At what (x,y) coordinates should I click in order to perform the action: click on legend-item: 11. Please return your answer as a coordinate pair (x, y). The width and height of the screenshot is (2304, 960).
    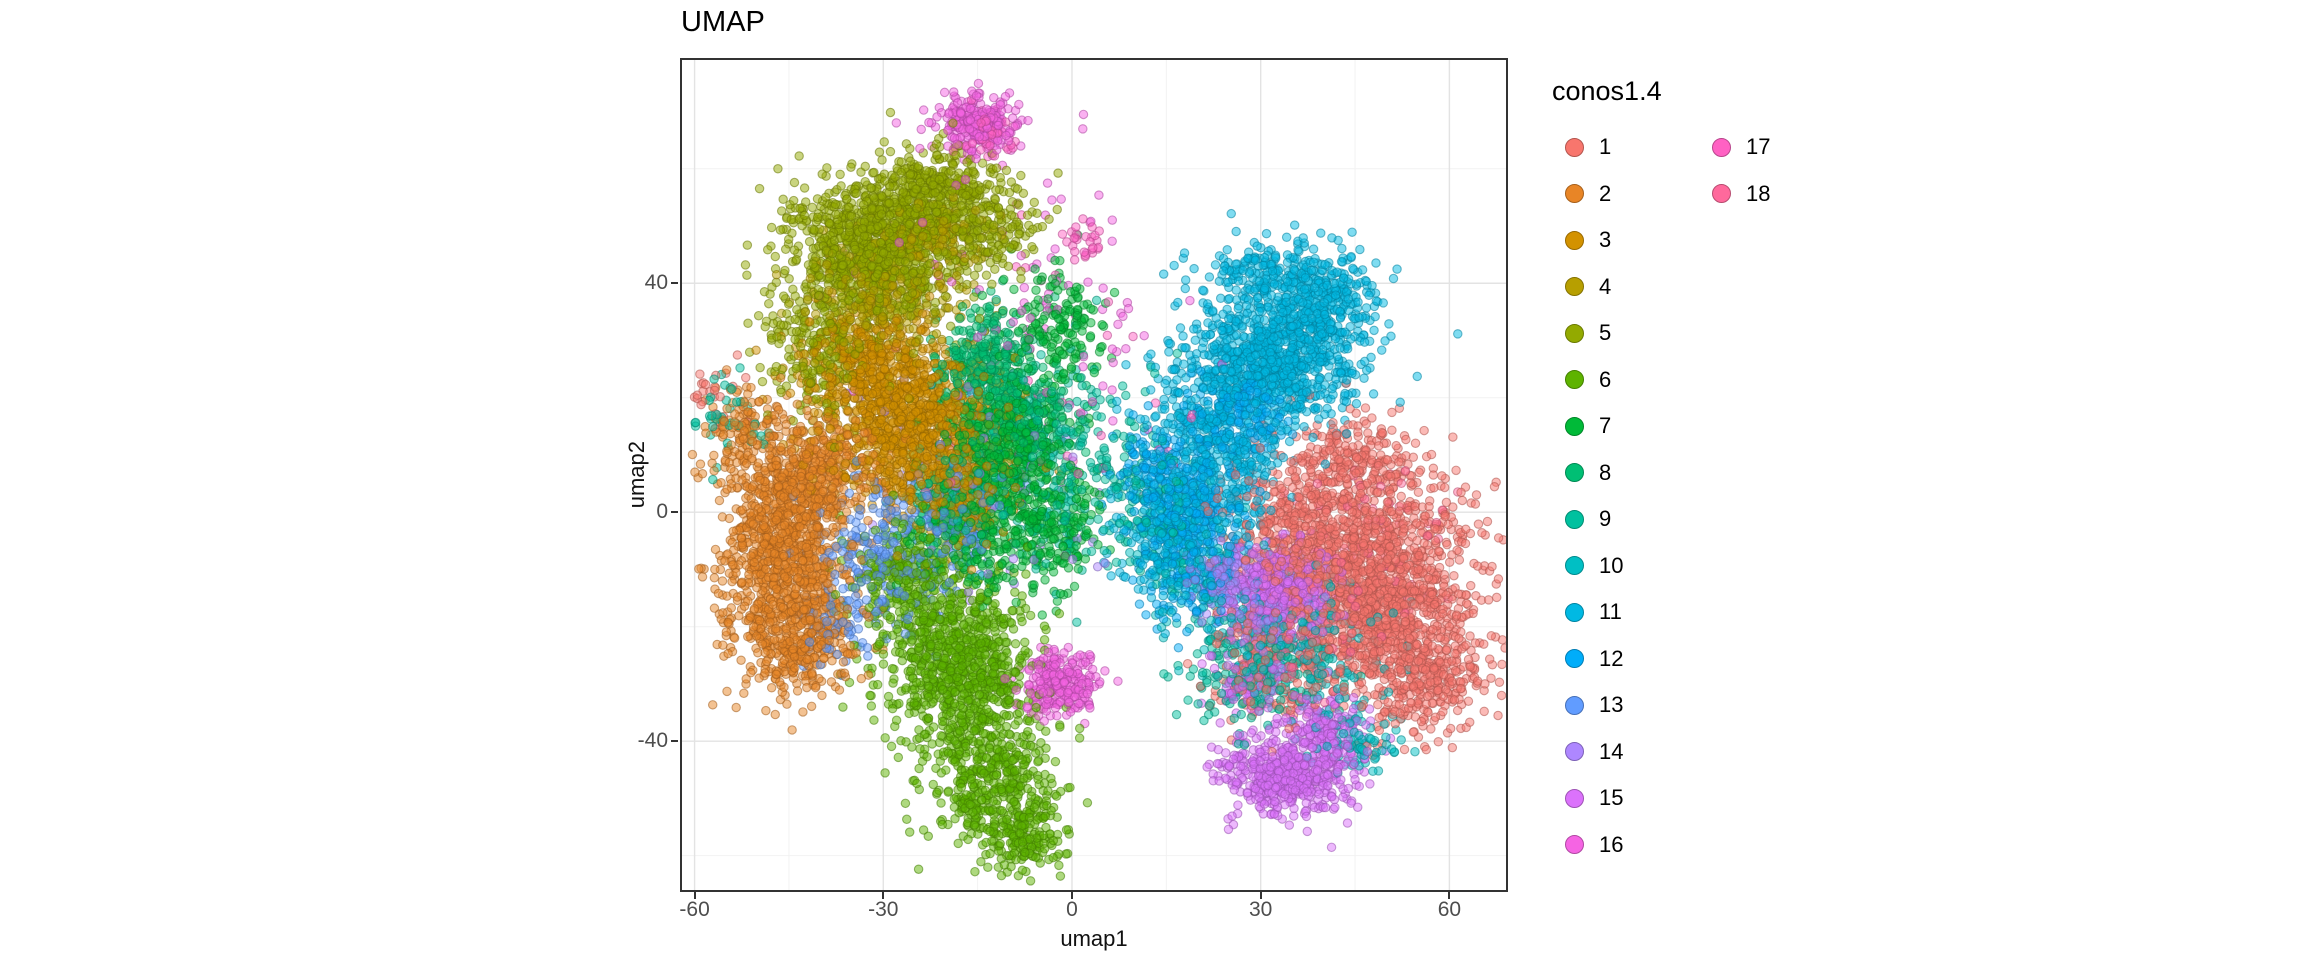
    Looking at the image, I should click on (1593, 612).